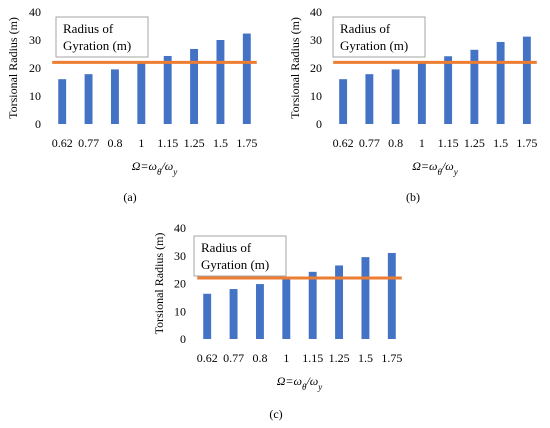  Describe the element at coordinates (413, 197) in the screenshot. I see `panel-label: (b)` at that location.